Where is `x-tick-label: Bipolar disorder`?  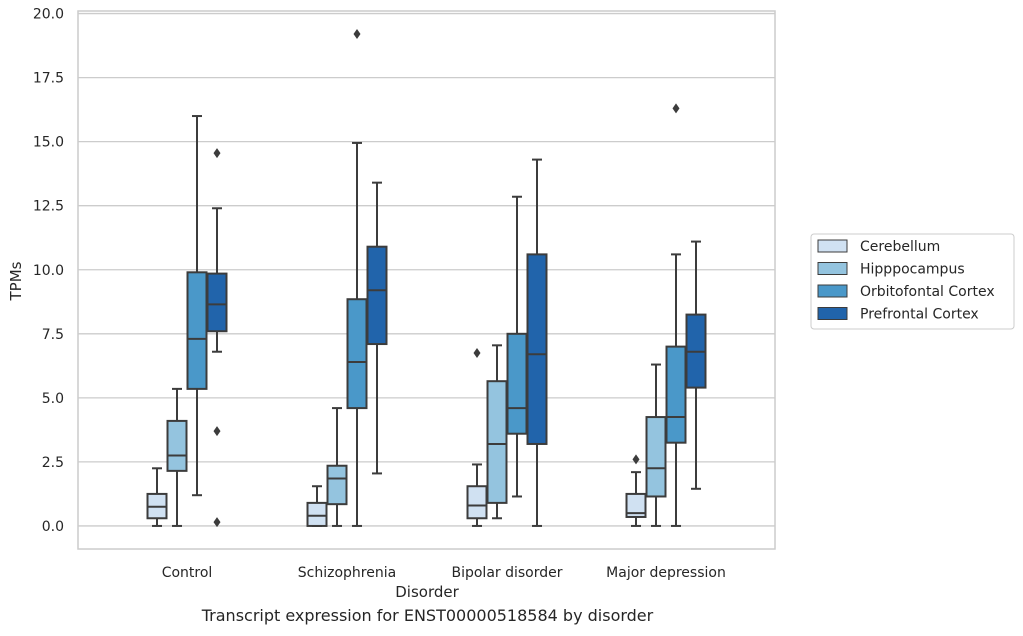 x-tick-label: Bipolar disorder is located at coordinates (506, 573).